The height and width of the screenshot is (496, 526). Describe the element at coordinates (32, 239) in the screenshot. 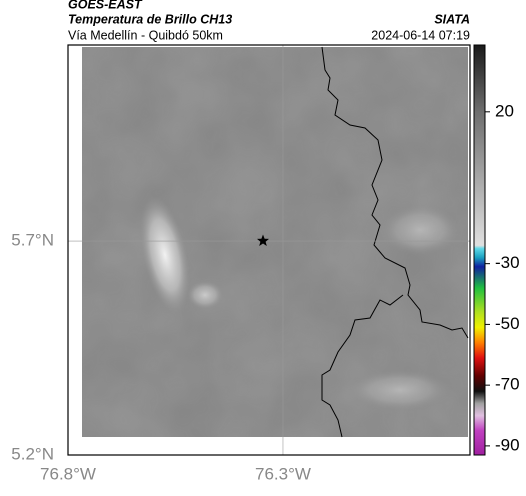

I see `y-tick-label: 5.7°N` at that location.